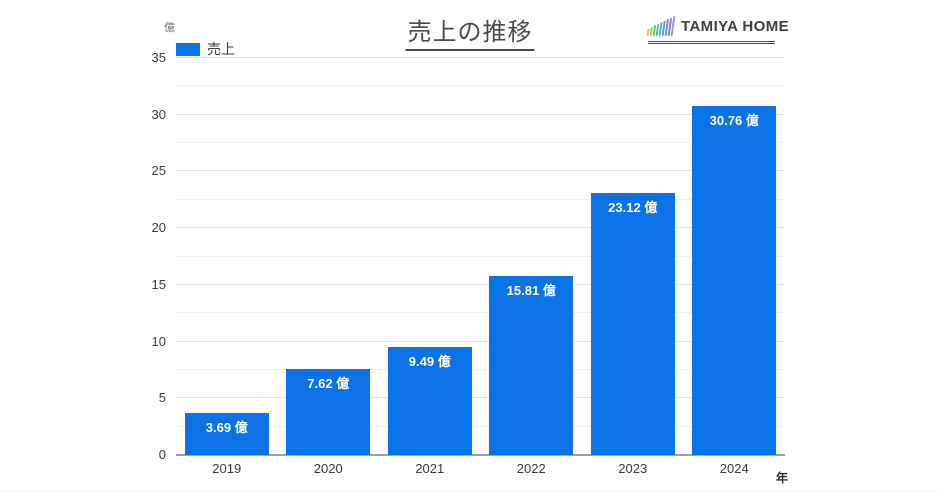  Describe the element at coordinates (480, 369) in the screenshot. I see `gridline-minor-7.5` at that location.